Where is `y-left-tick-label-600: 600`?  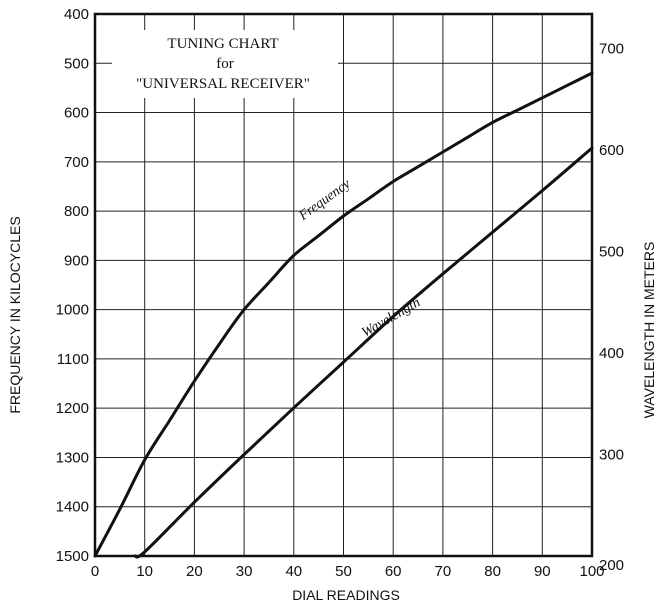
y-left-tick-label-600: 600 is located at coordinates (76, 113).